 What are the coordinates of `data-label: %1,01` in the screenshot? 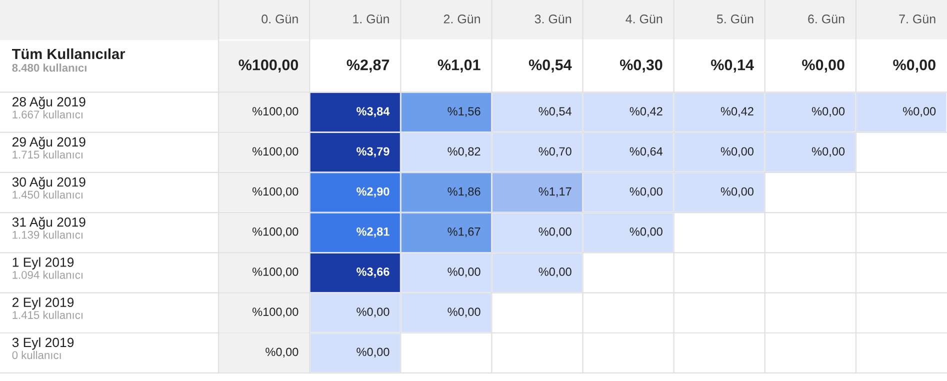 It's located at (459, 65).